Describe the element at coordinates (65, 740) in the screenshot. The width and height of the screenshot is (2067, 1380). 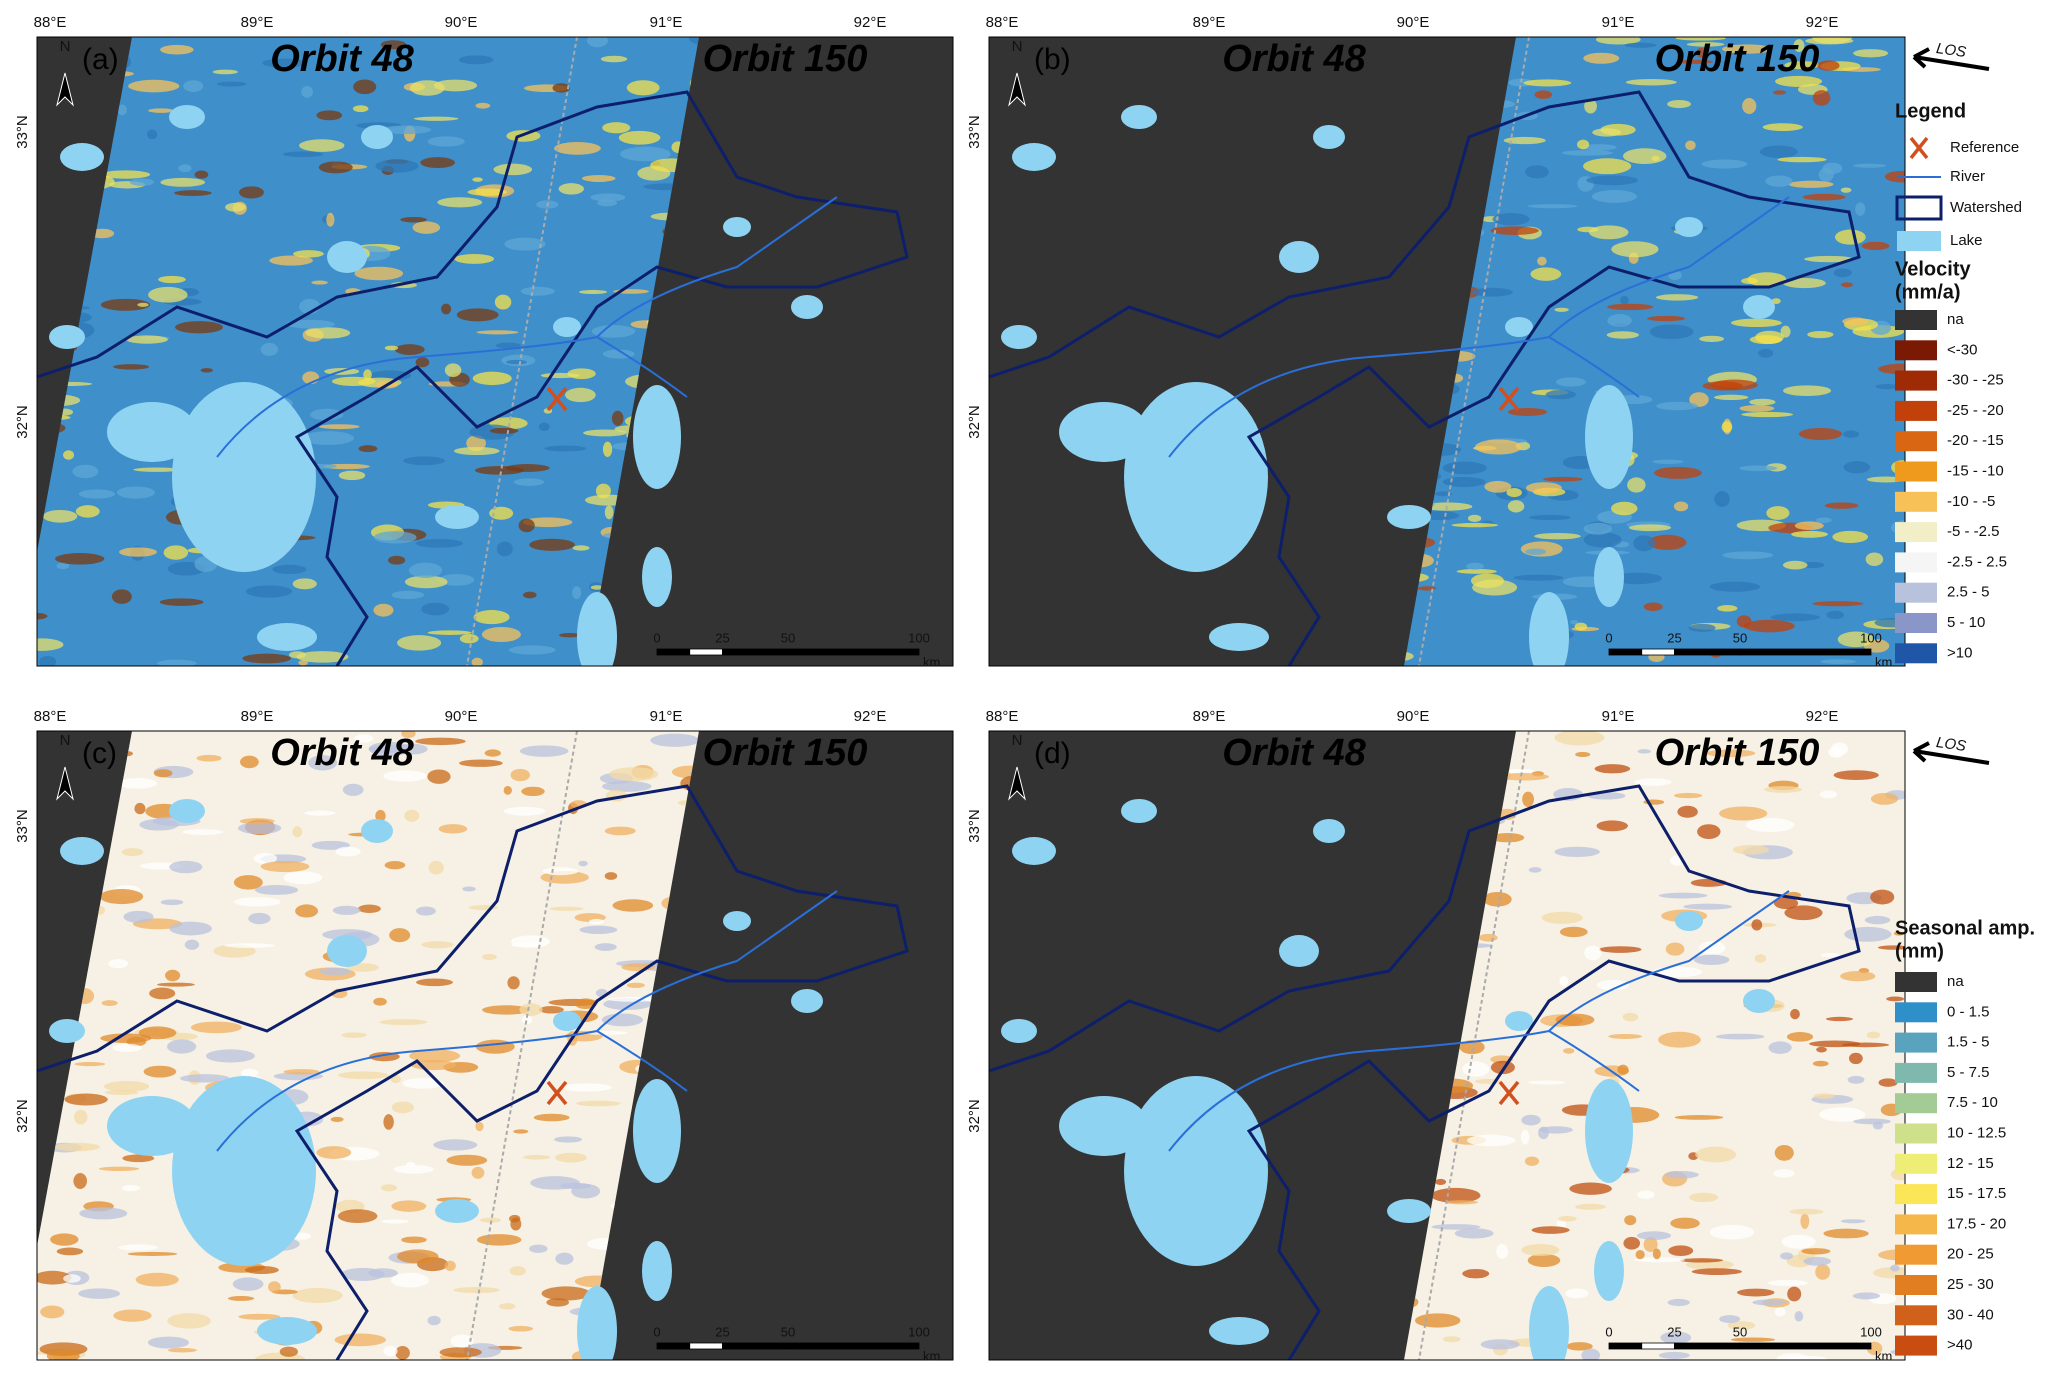
I see `north-label: N` at that location.